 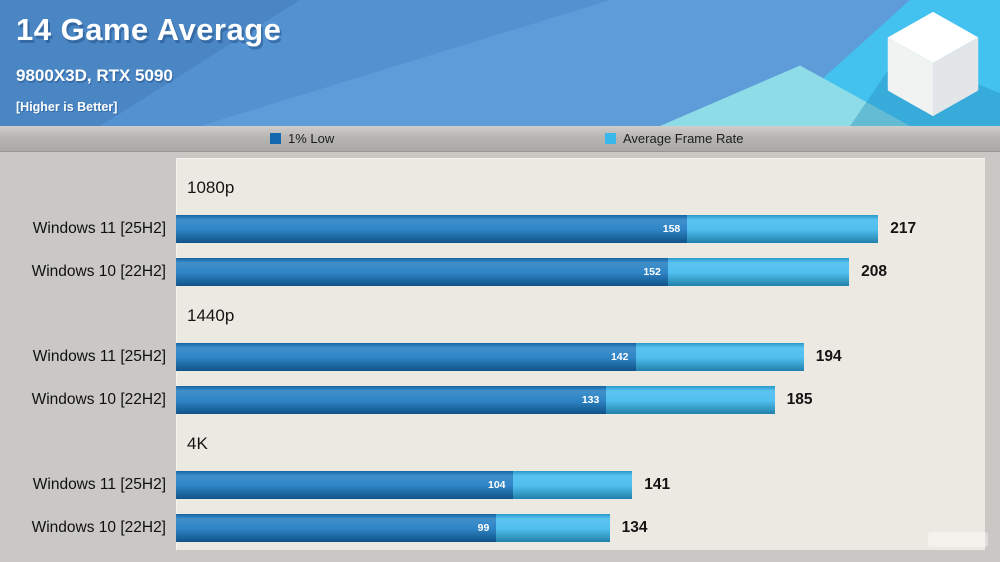 I want to click on legend-bar: 1% Low Average Frame Rate, so click(x=500, y=139).